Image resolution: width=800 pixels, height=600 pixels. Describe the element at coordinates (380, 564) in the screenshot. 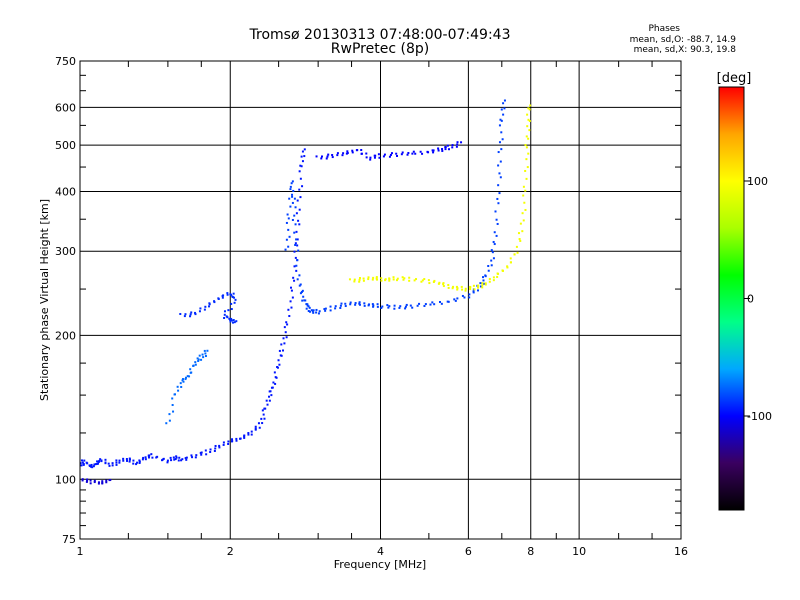

I see `x-axis-label: Frequency [MHz]` at that location.